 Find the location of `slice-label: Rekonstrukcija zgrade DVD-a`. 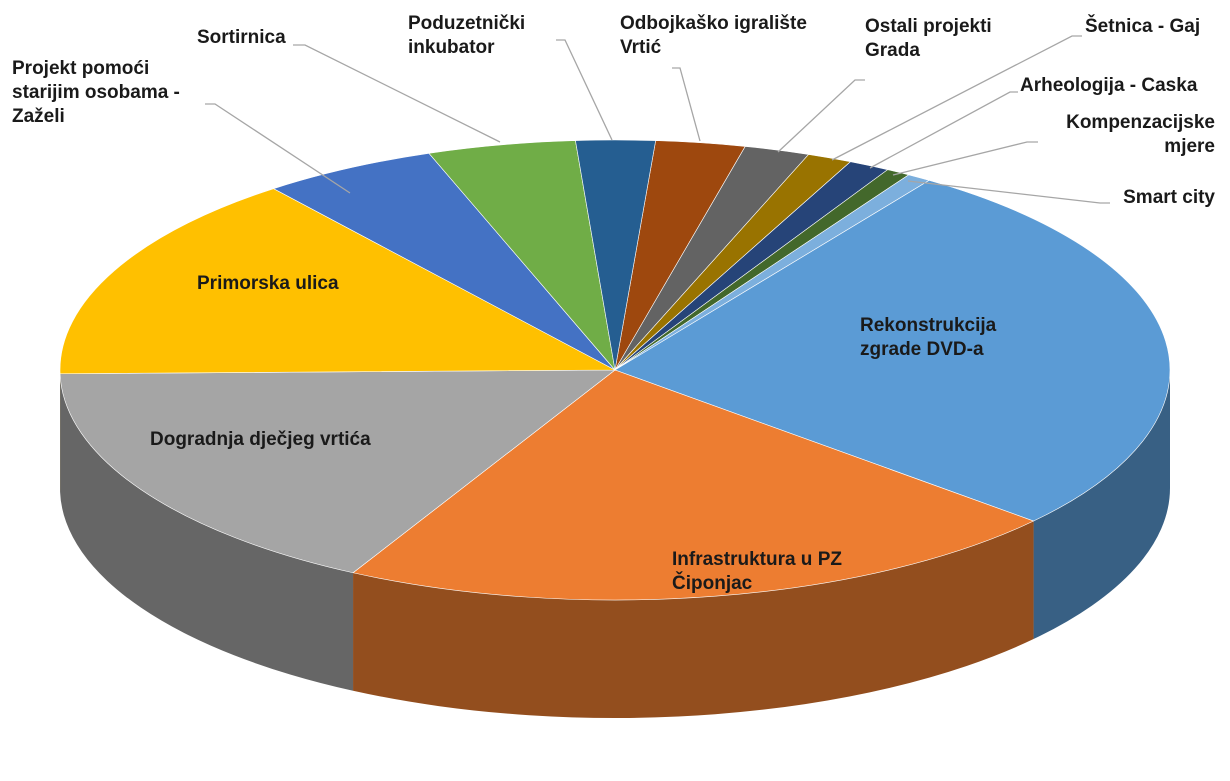

slice-label: Rekonstrukcija zgrade DVD-a is located at coordinates (928, 337).